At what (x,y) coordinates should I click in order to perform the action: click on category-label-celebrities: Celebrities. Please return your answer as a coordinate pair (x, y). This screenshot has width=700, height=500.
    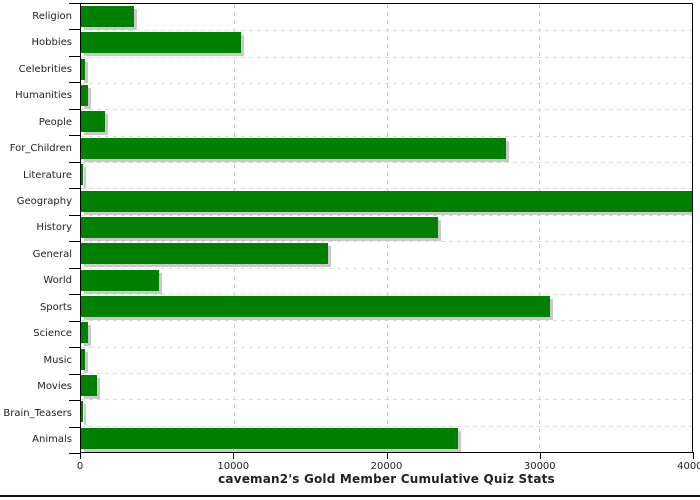
    Looking at the image, I should click on (45, 69).